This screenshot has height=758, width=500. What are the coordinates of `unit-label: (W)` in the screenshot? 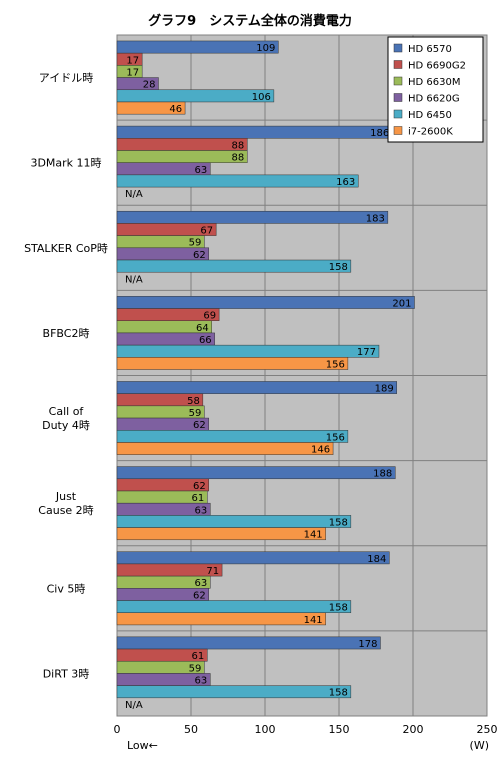 It's located at (479, 745).